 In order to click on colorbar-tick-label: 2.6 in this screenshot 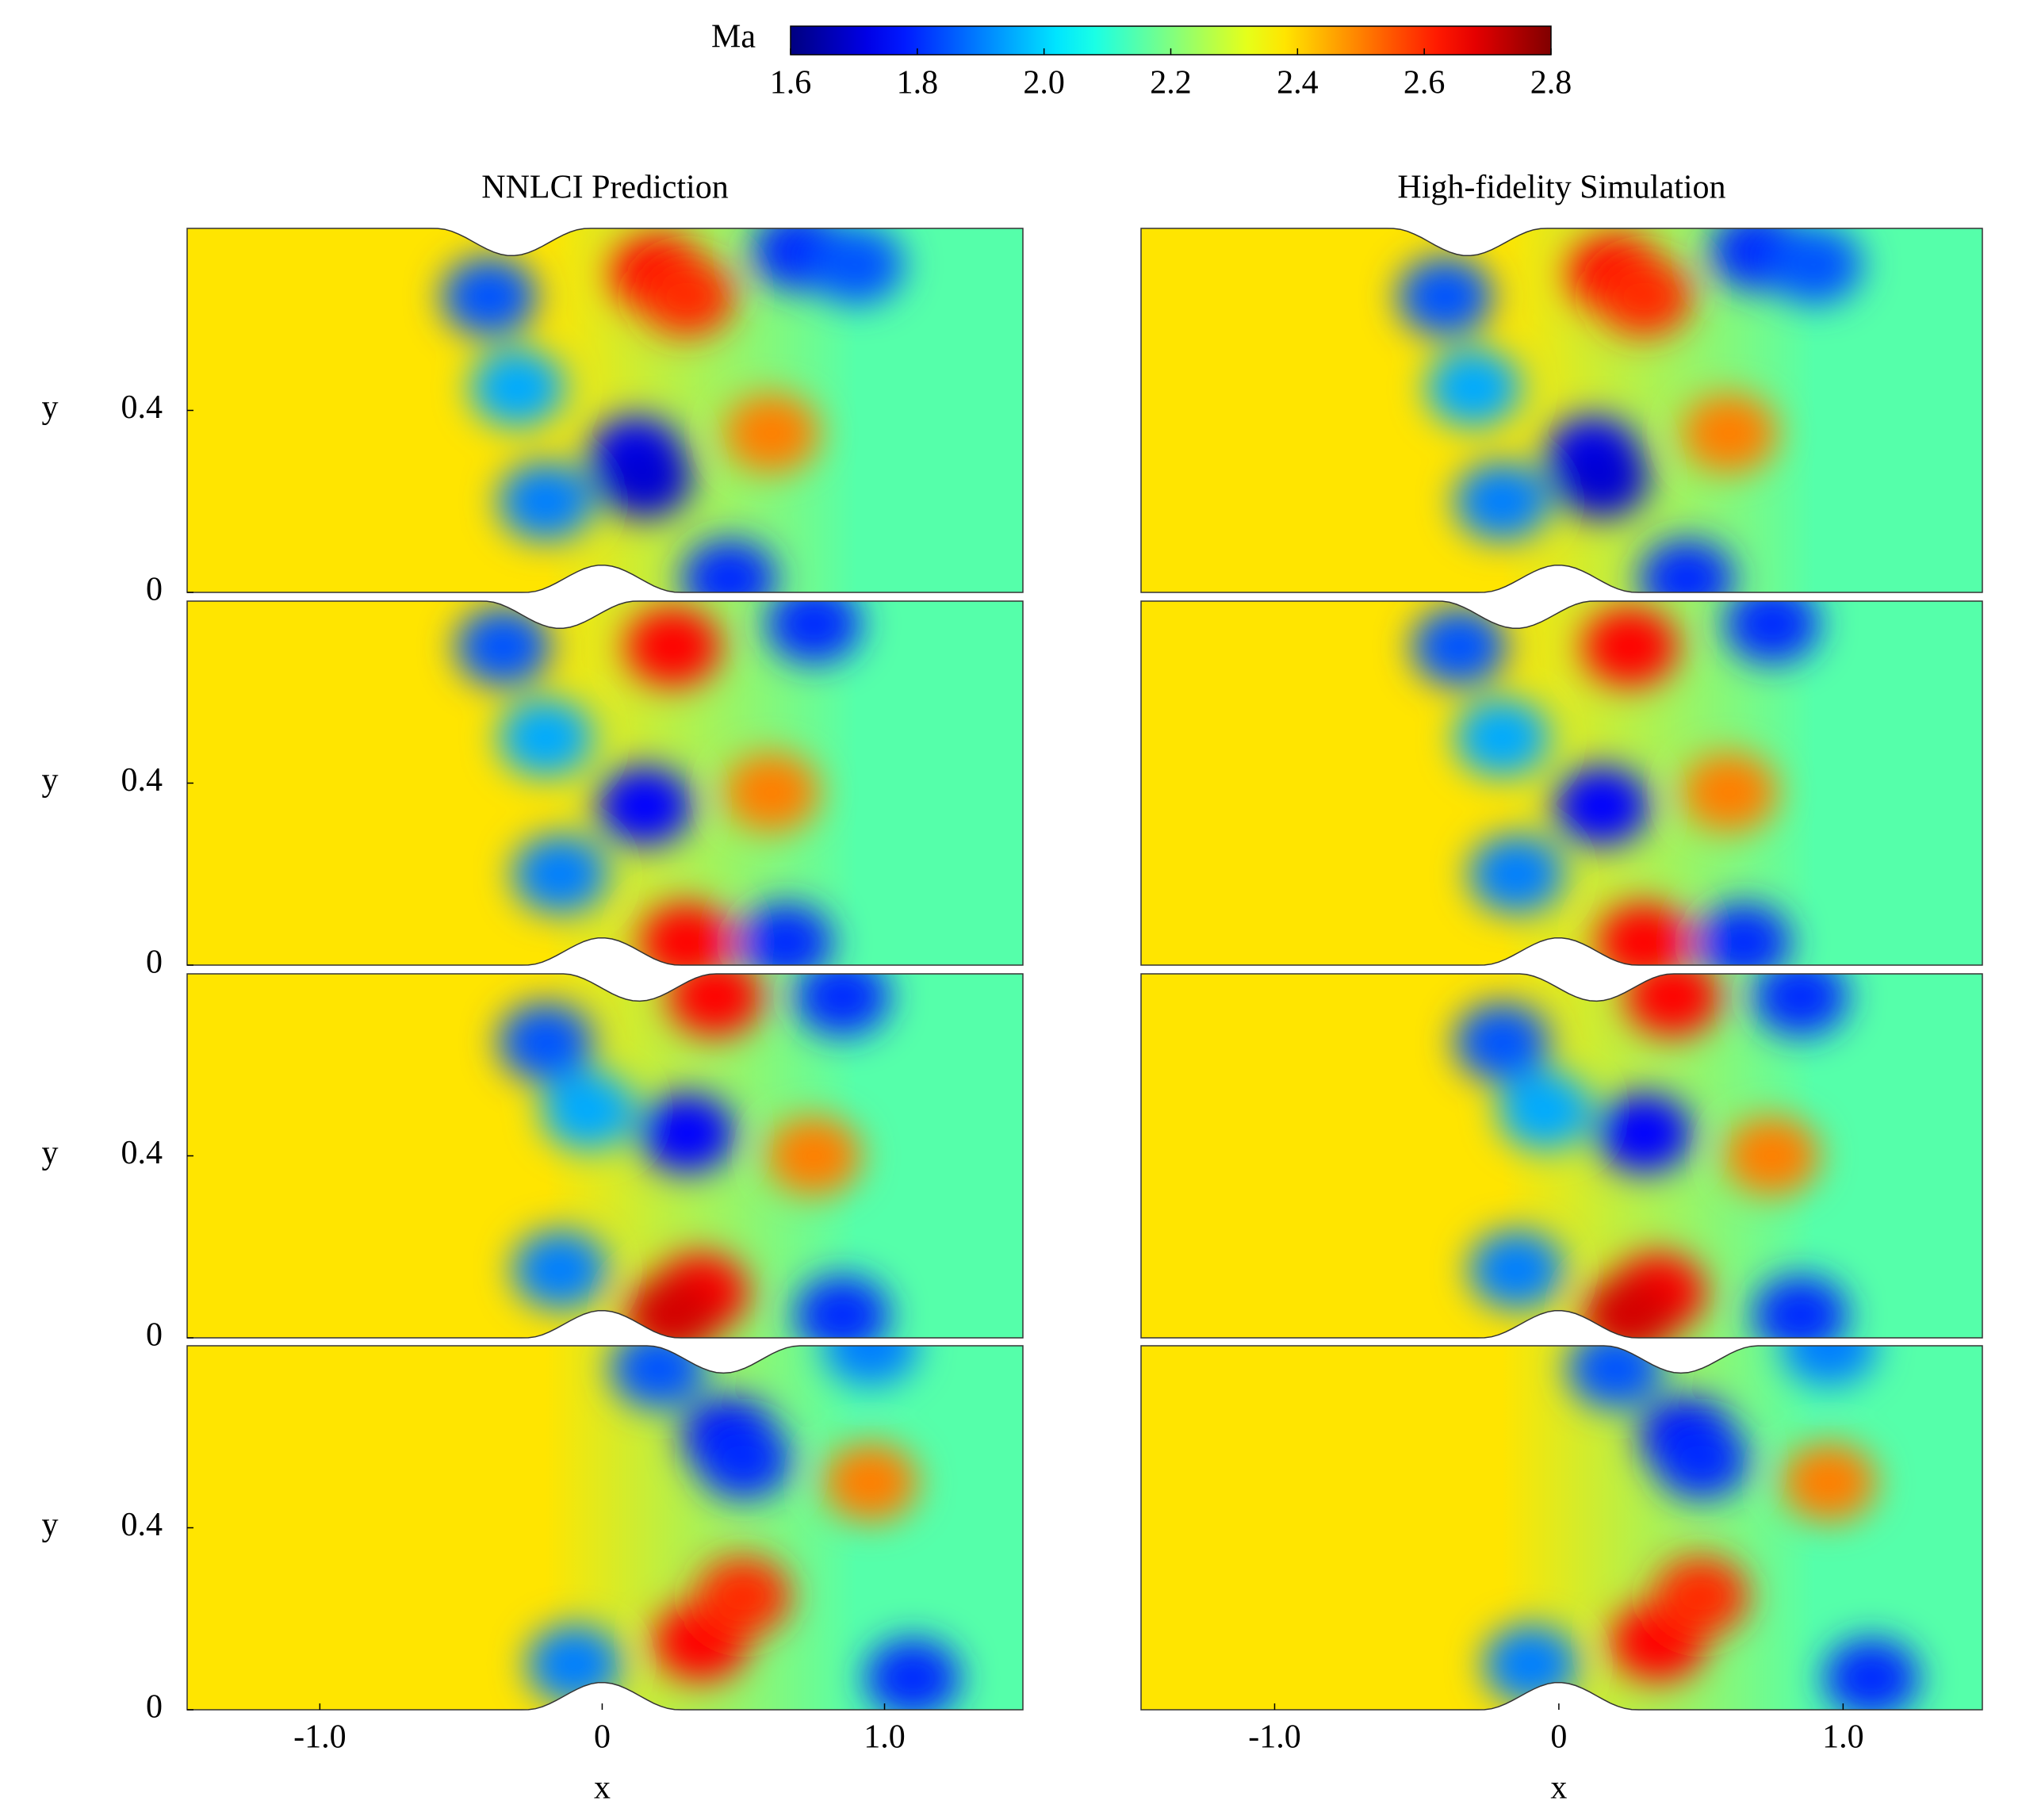, I will do `click(1425, 83)`.